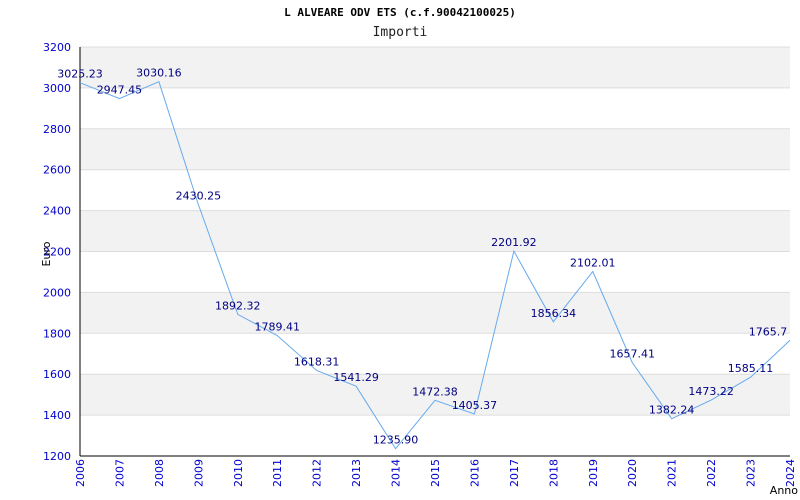 The height and width of the screenshot is (500, 800). Describe the element at coordinates (751, 473) in the screenshot. I see `x-tick-label: 2023` at that location.